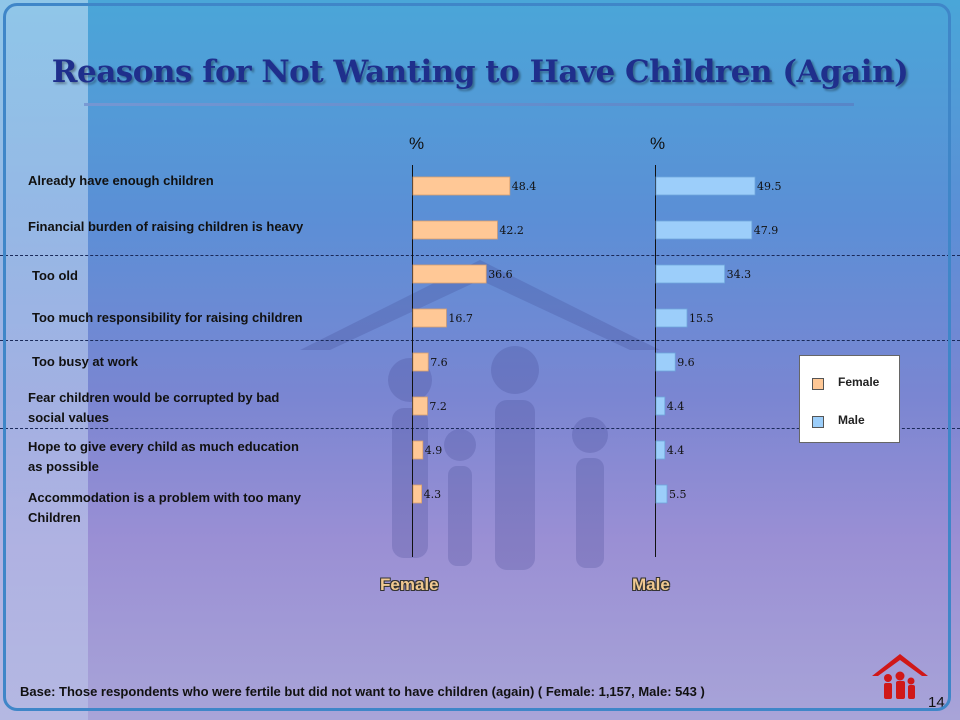 This screenshot has height=720, width=960. What do you see at coordinates (859, 382) in the screenshot?
I see `female-legend-label: Female` at bounding box center [859, 382].